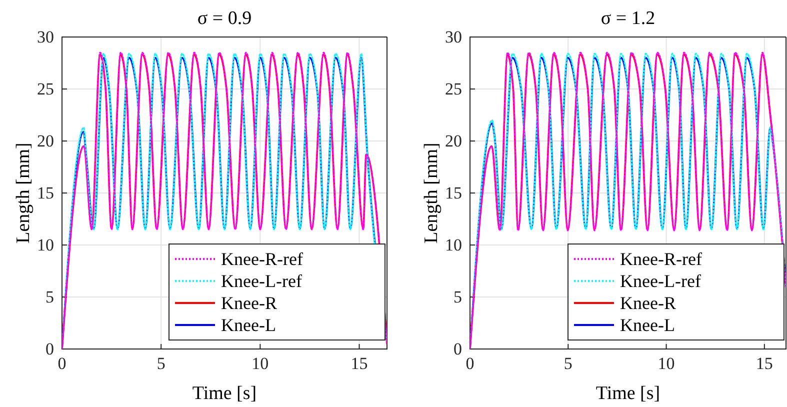  Describe the element at coordinates (224, 18) in the screenshot. I see `chart-title: σ = 0.9` at that location.